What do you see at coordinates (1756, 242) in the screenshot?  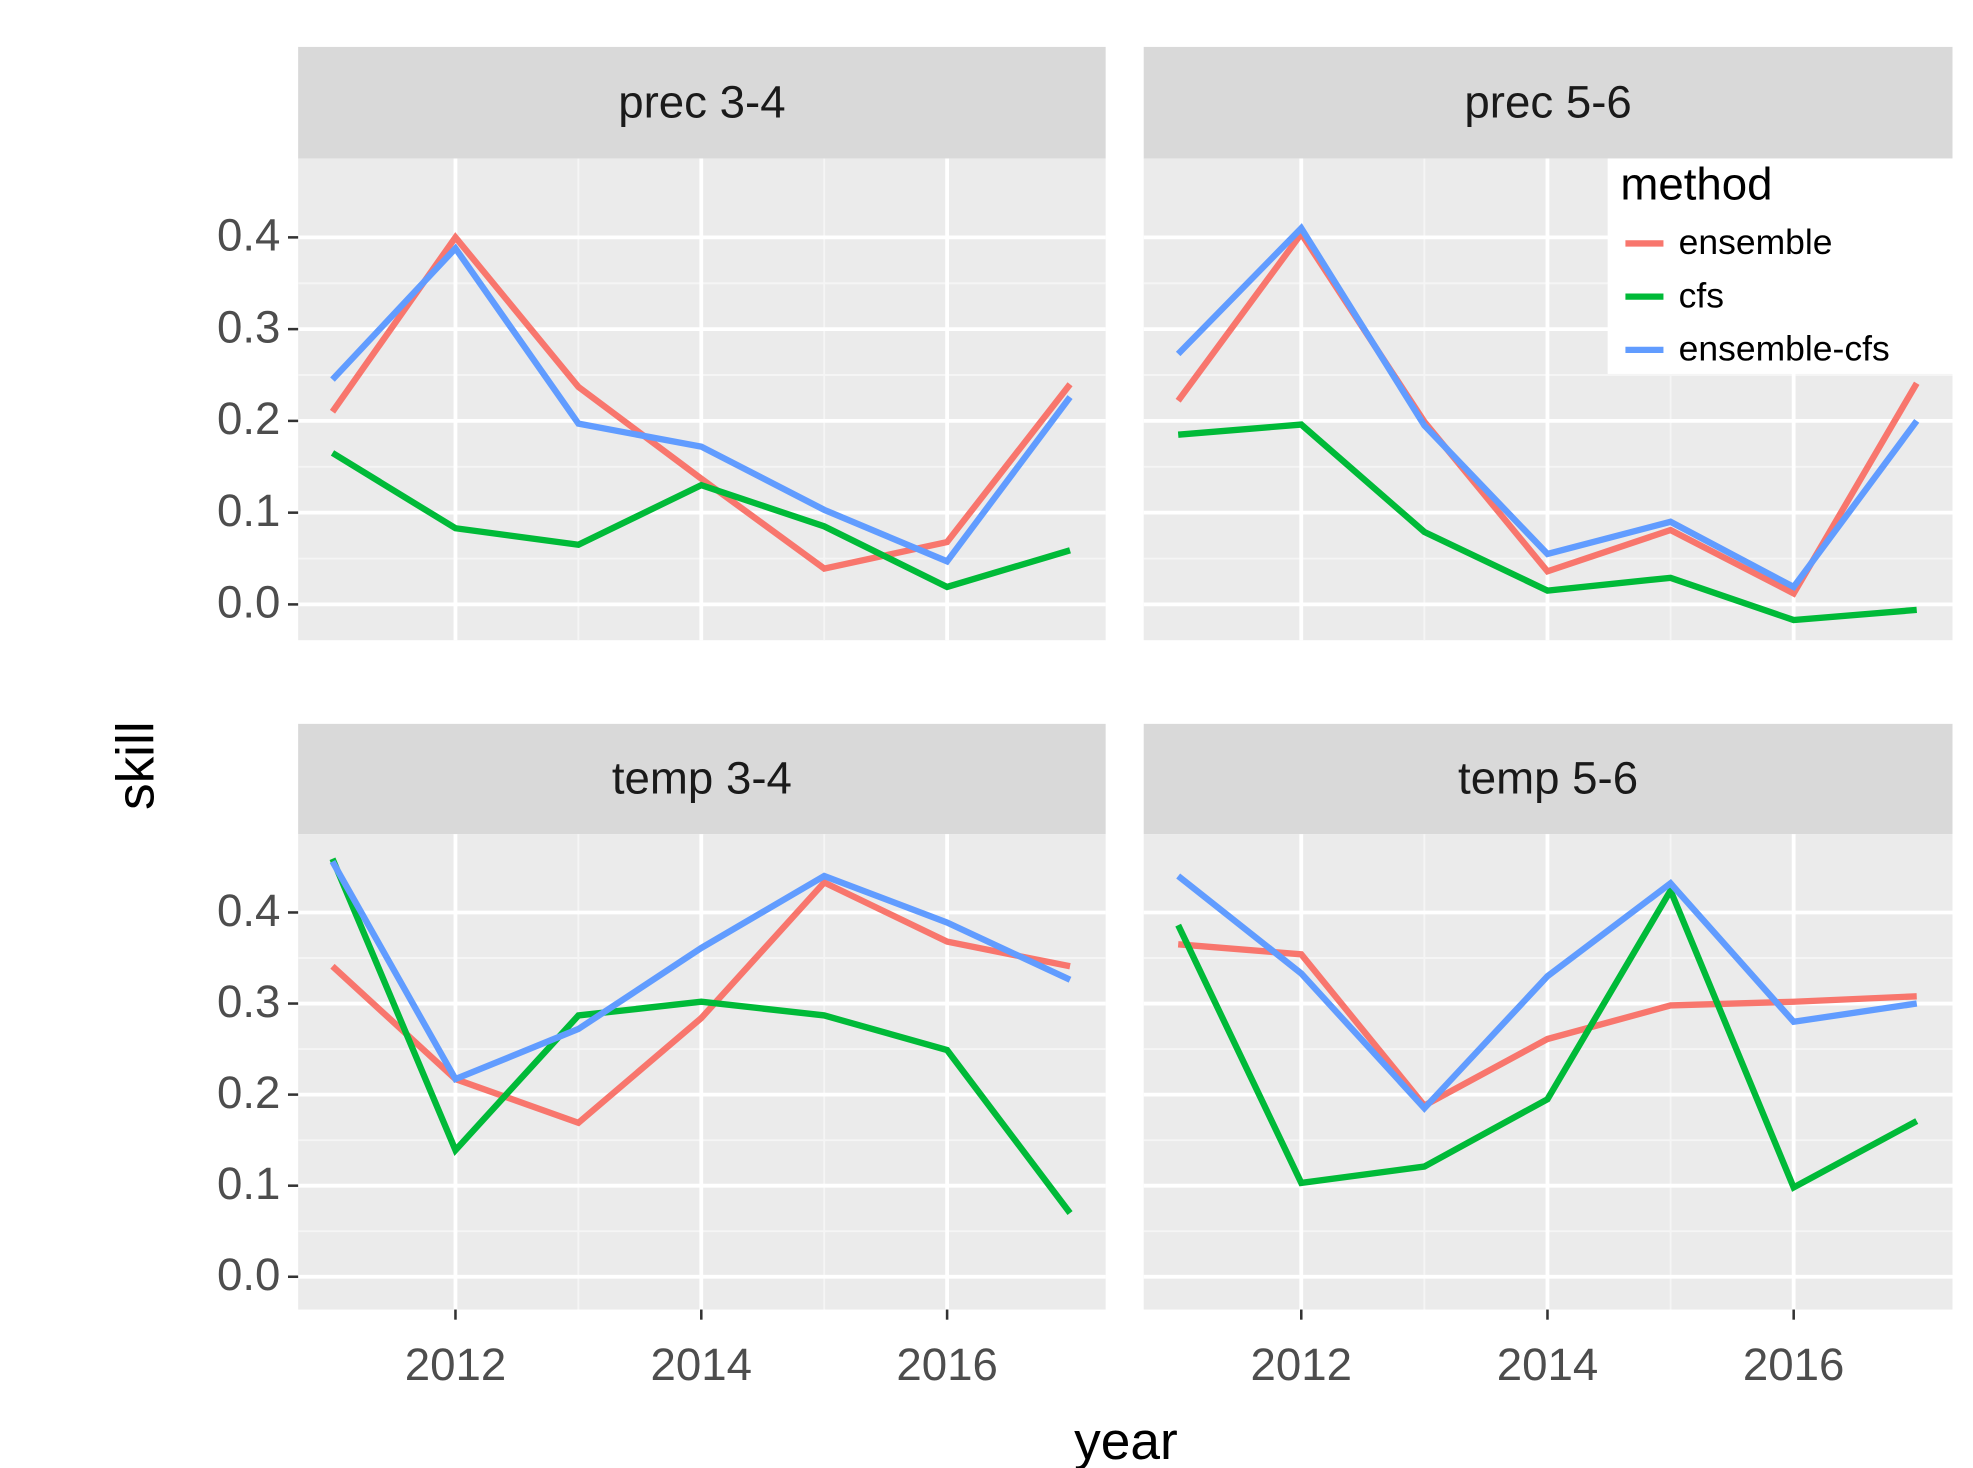 I see `legend-label: ensemble` at bounding box center [1756, 242].